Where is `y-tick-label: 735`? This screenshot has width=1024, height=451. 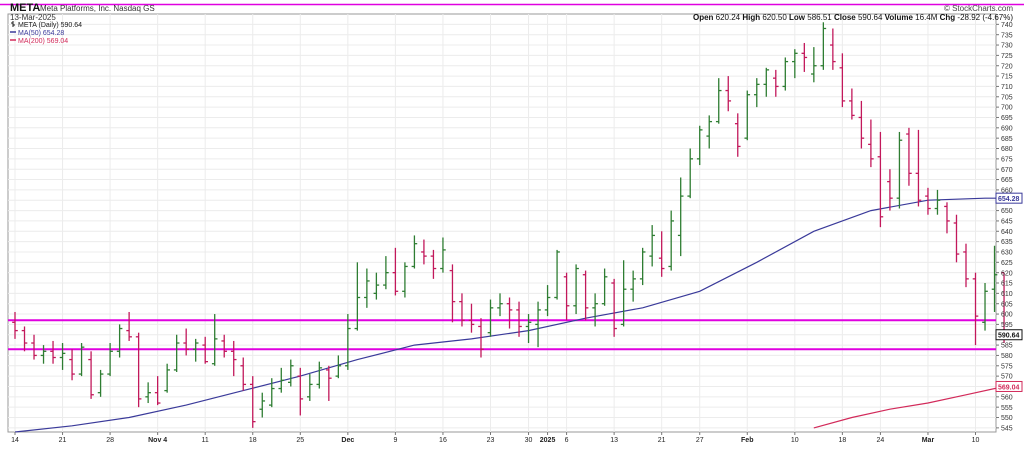
y-tick-label: 735 is located at coordinates (1007, 35).